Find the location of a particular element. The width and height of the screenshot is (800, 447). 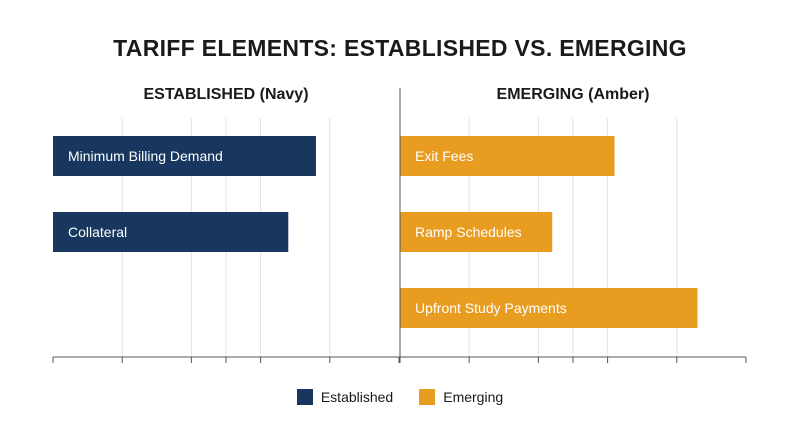

legend-label-emerging: Emerging is located at coordinates (473, 397).